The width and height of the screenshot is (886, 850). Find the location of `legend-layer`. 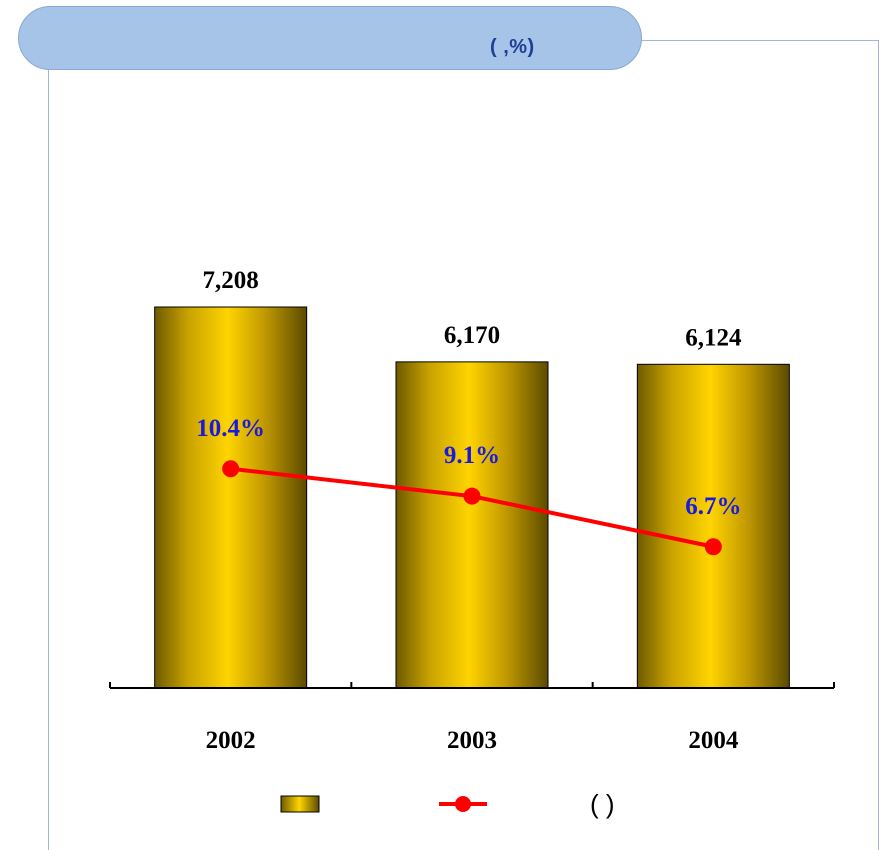

legend-layer is located at coordinates (383, 804).